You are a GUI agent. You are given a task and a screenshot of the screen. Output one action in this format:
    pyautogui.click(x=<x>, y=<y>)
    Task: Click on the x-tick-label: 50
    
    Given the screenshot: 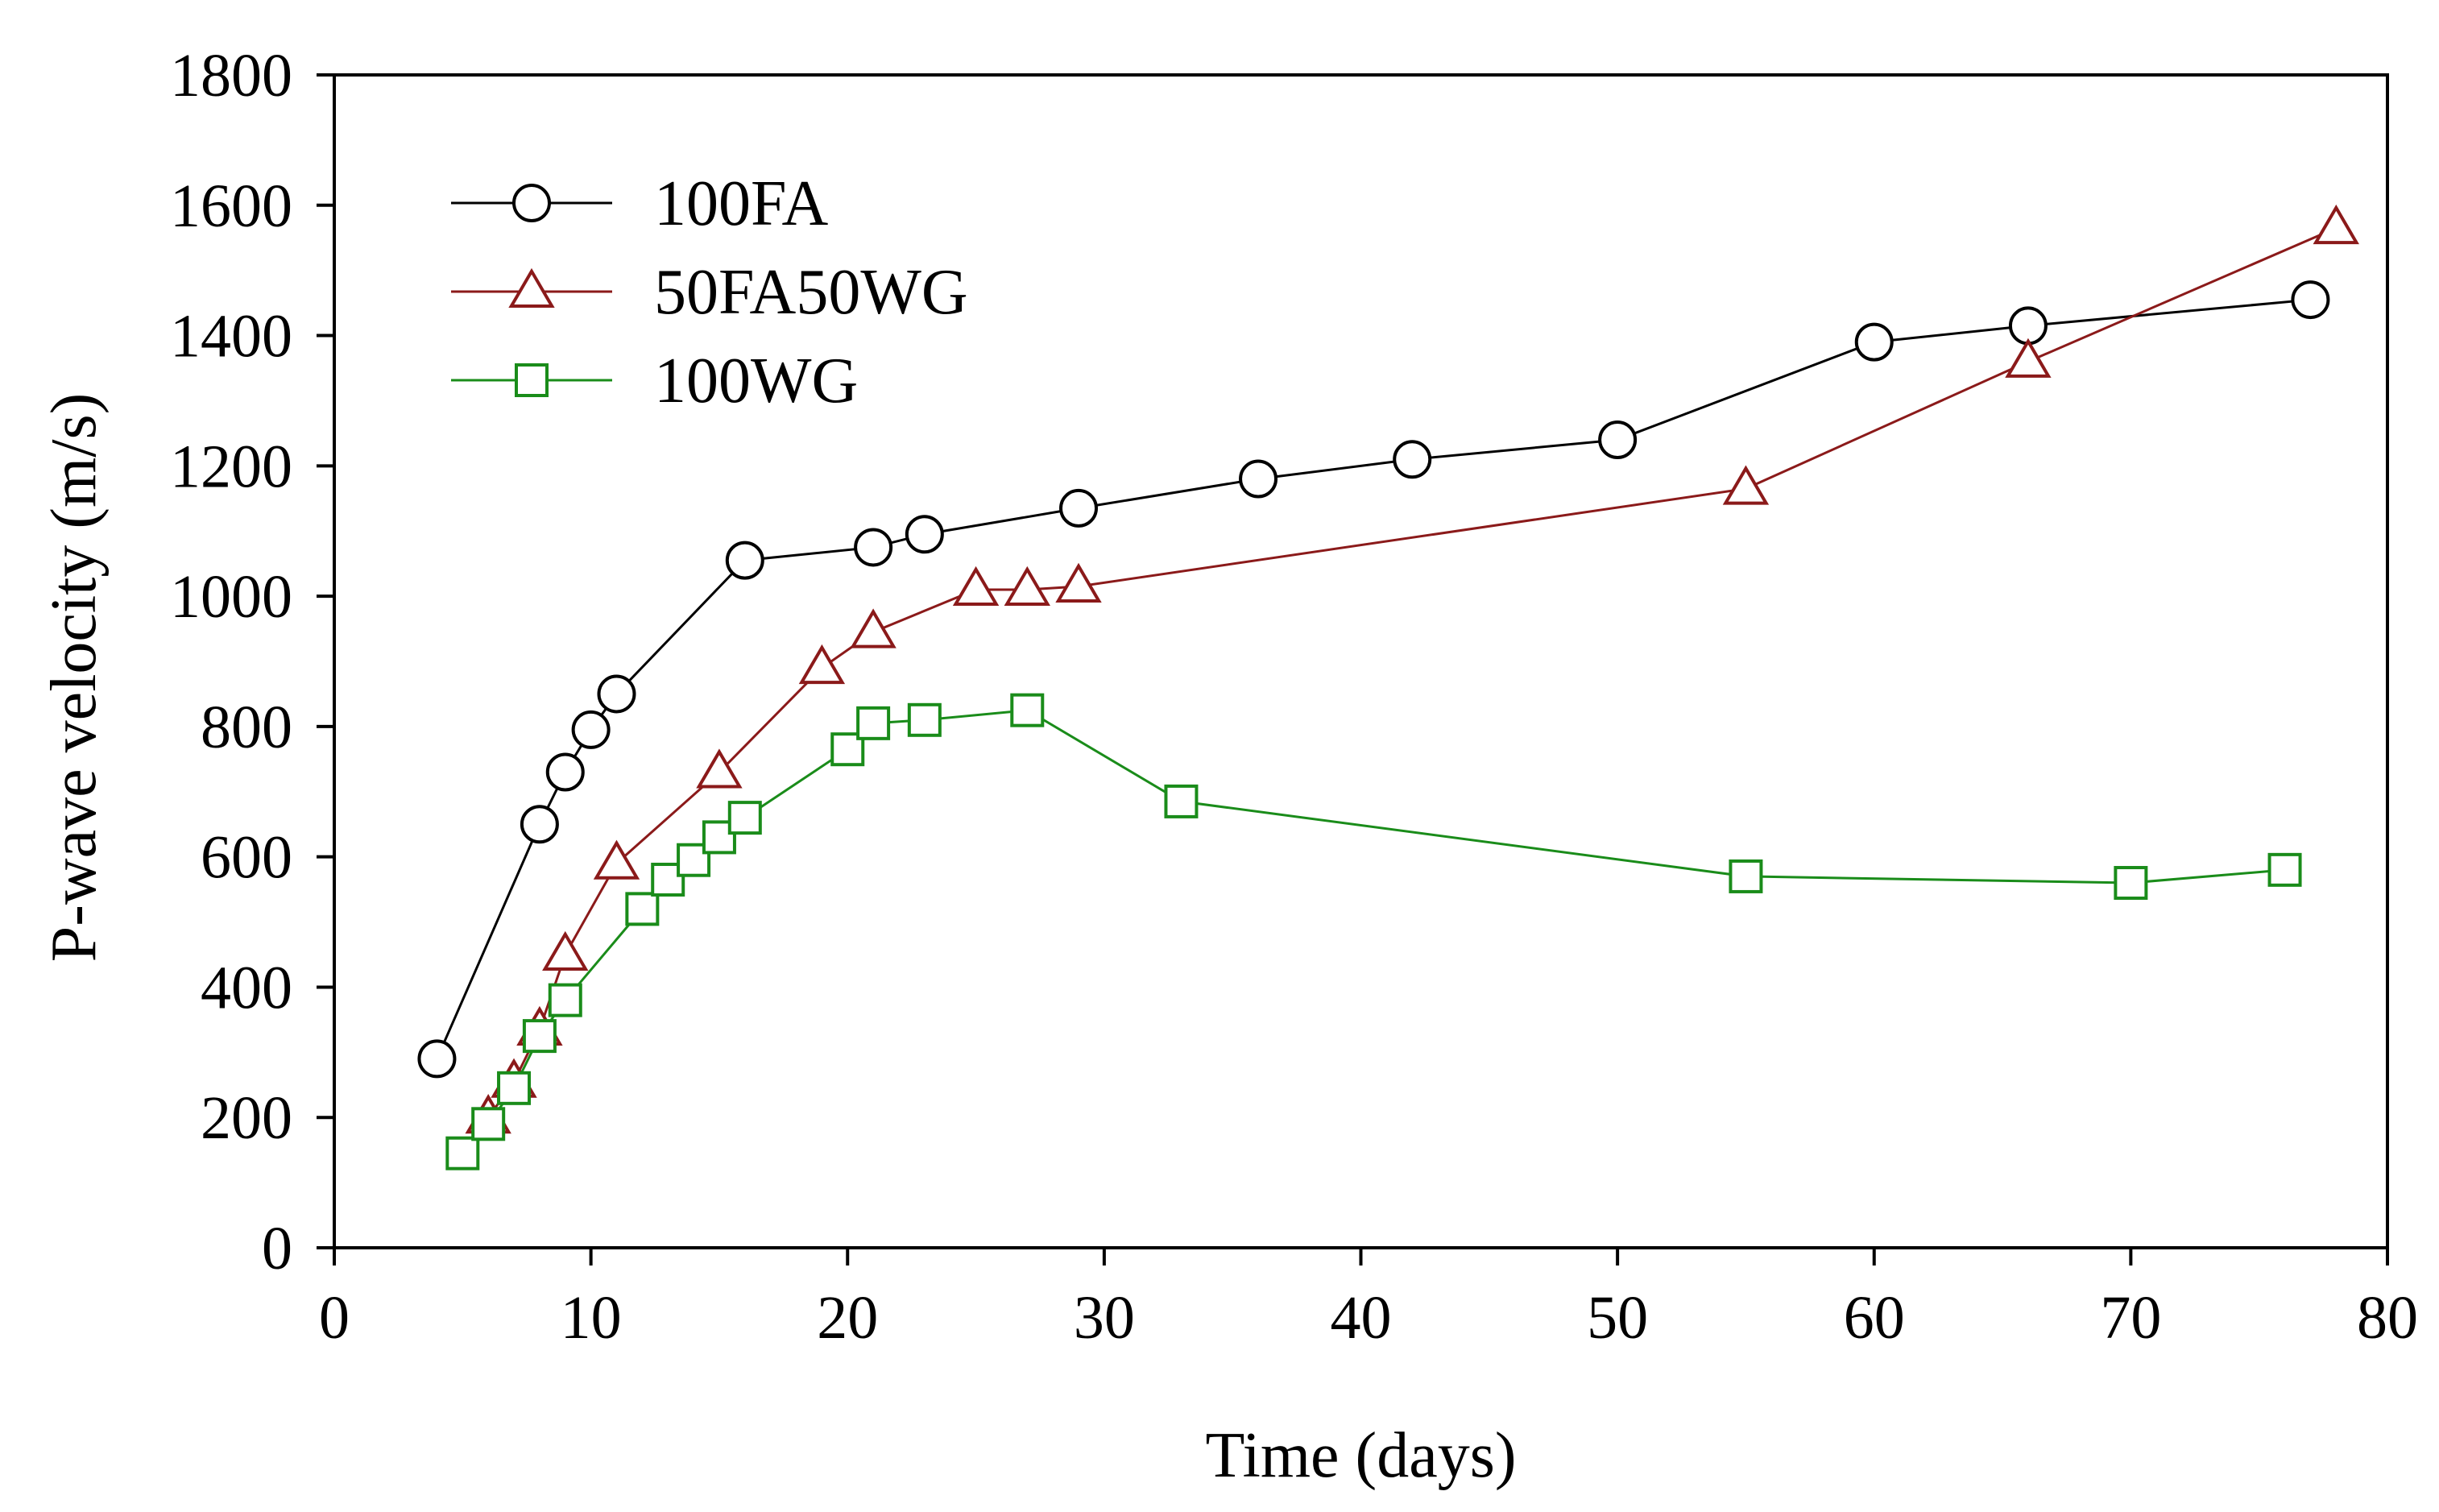 What is the action you would take?
    pyautogui.click(x=1618, y=1318)
    